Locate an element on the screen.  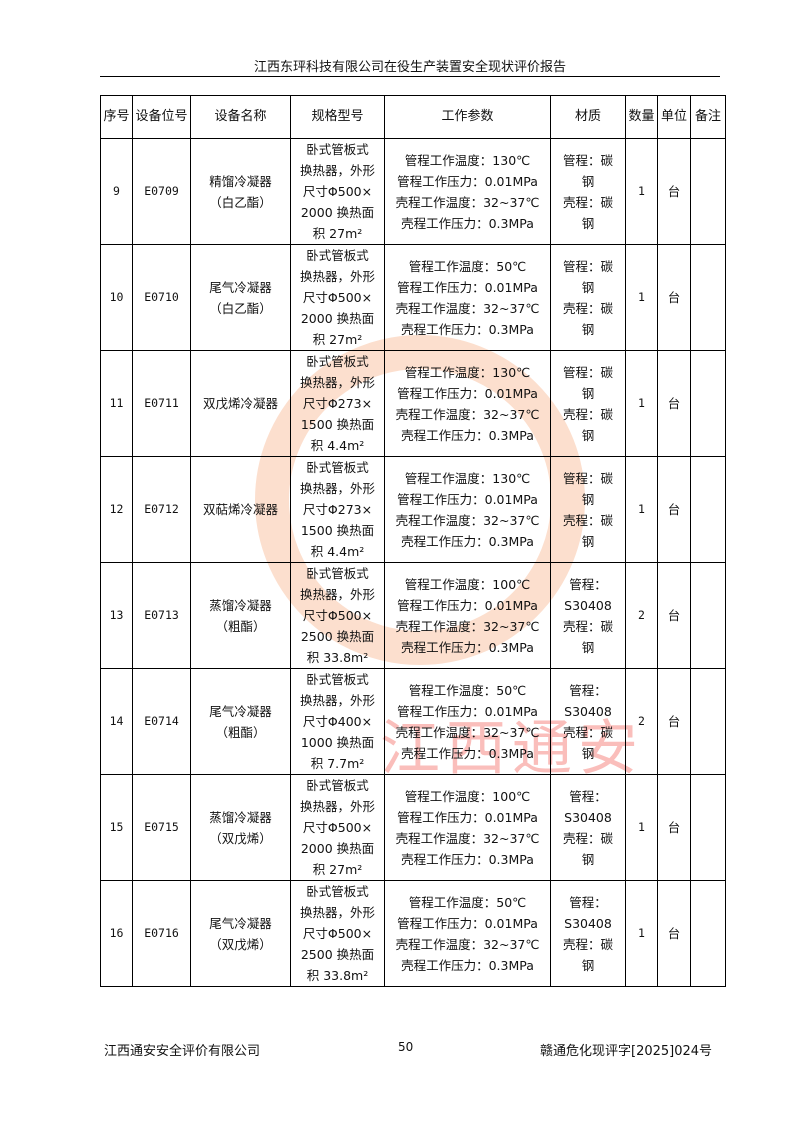
cell-no: 12 is located at coordinates (116, 509).